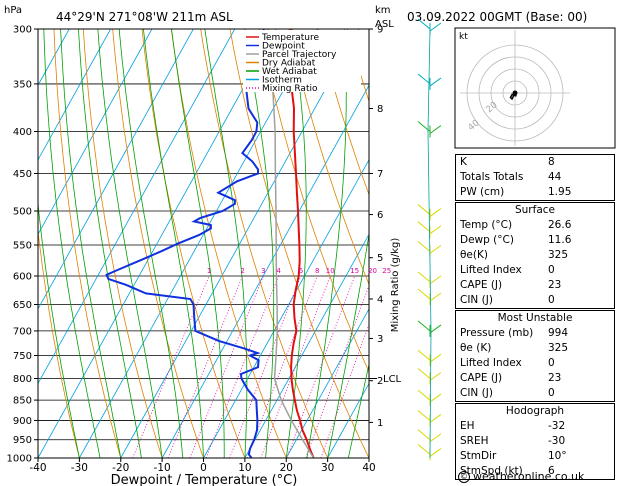 This screenshot has height=486, width=629. Describe the element at coordinates (497, 17) in the screenshot. I see `datetime-label: 03.09.2022 00GMT (Base: 00)` at that location.